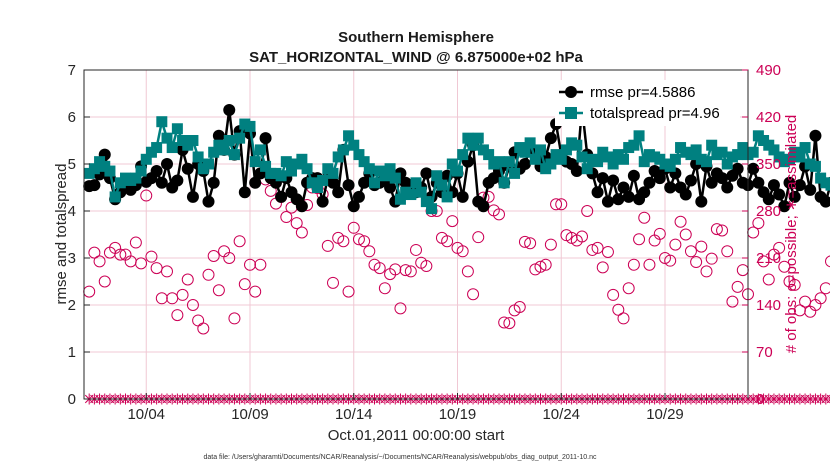  Describe the element at coordinates (768, 258) in the screenshot. I see `y-right-tick-label: 210` at that location.